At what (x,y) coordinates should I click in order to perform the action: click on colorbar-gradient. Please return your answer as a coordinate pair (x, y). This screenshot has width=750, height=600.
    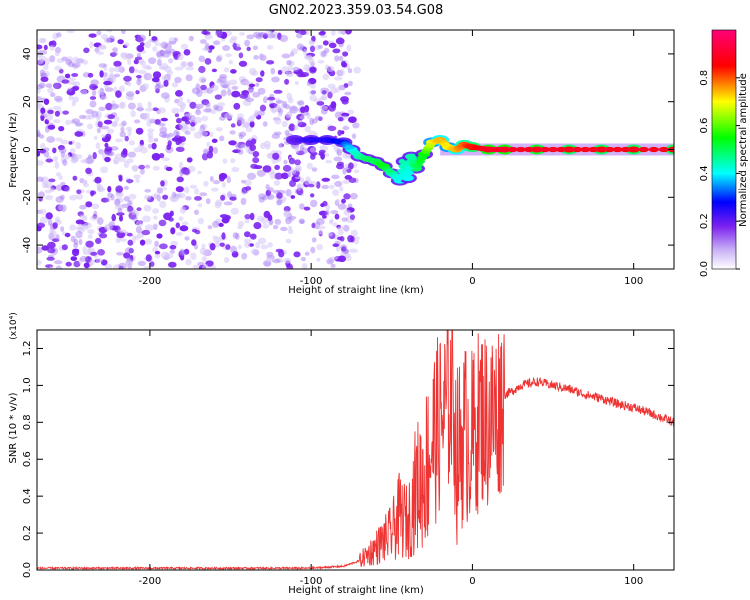
    Looking at the image, I should click on (724, 149).